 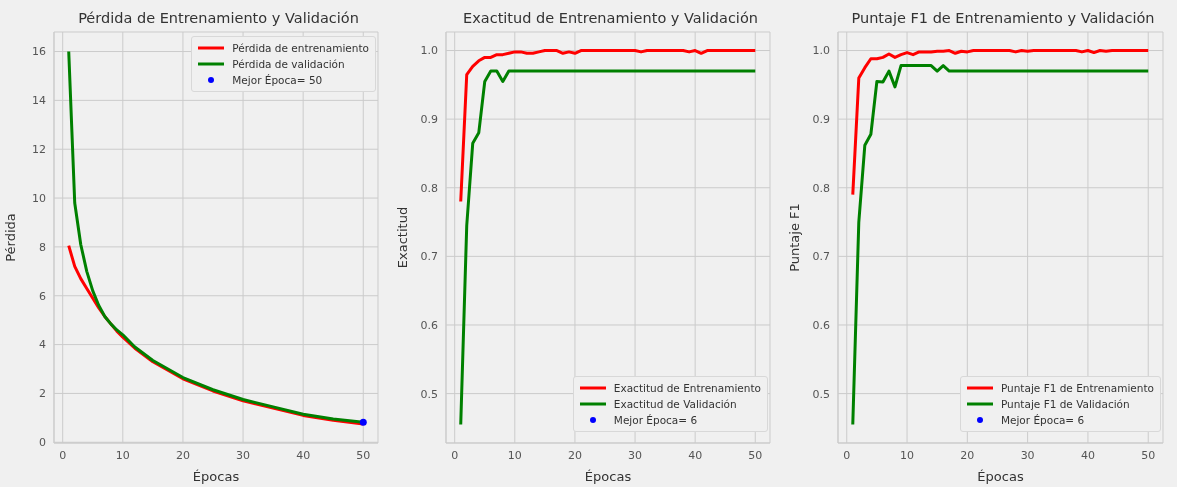 I want to click on legend-label: Exactitud de Entrenamiento, so click(x=687, y=388).